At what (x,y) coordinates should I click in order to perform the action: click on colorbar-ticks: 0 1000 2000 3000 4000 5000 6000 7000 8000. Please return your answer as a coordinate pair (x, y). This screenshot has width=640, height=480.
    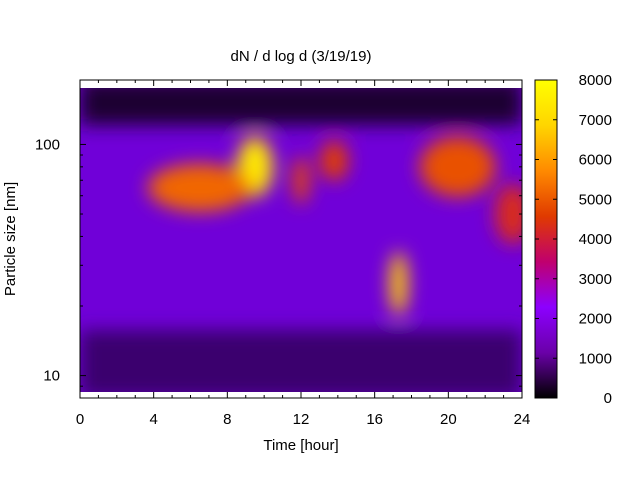
    Looking at the image, I should click on (573, 239).